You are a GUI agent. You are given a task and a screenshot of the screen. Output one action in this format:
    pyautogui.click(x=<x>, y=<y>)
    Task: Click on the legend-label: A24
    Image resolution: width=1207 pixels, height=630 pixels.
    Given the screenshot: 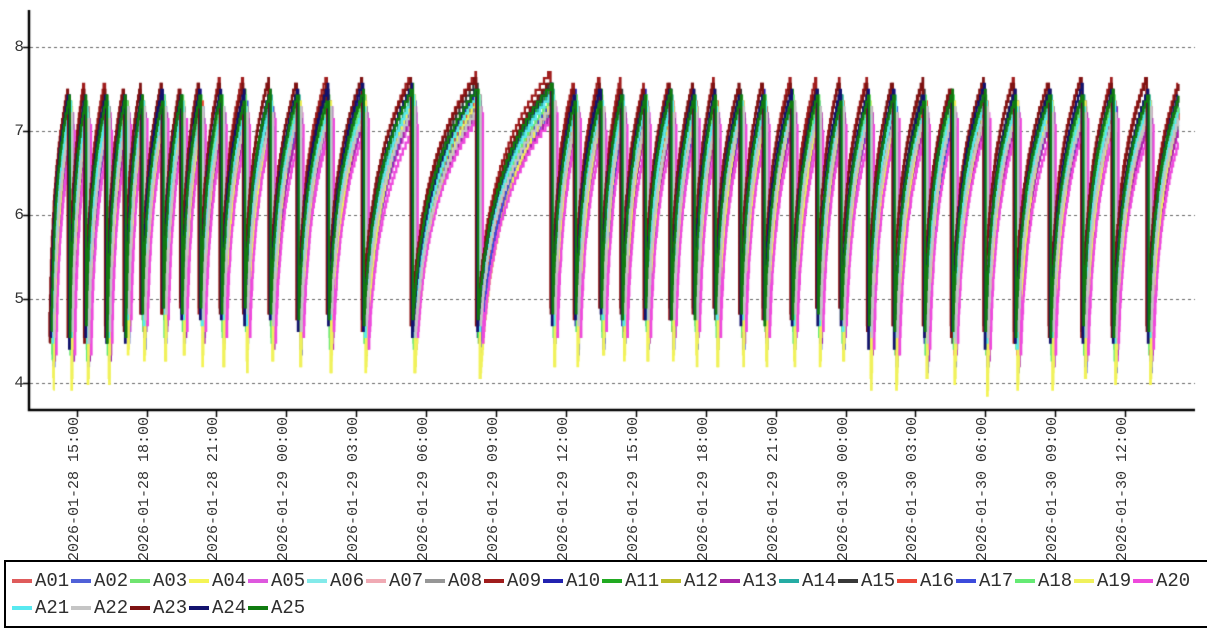 What is the action you would take?
    pyautogui.click(x=229, y=607)
    